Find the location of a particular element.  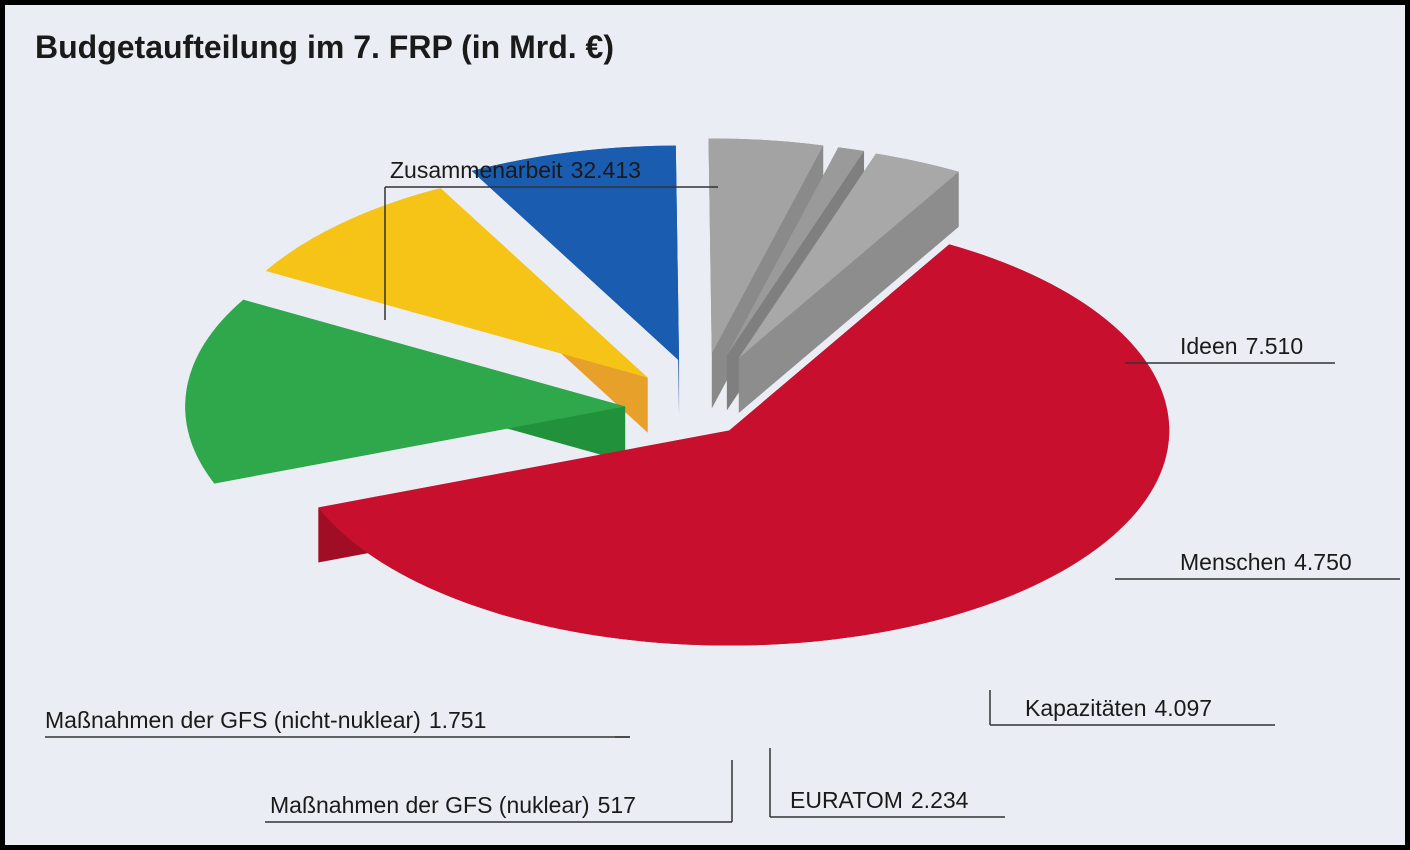

slice-label: Ideen 7.510 is located at coordinates (1241, 346).